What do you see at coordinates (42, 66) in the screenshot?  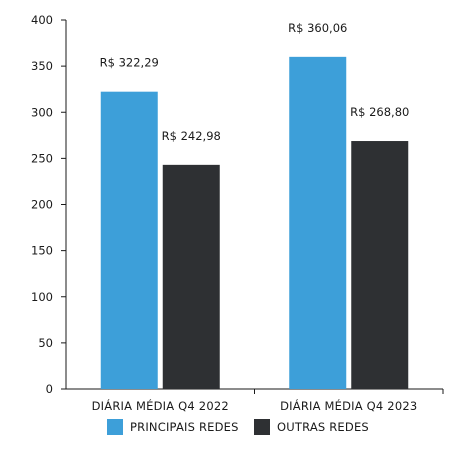 I see `y-tick-label: 350` at bounding box center [42, 66].